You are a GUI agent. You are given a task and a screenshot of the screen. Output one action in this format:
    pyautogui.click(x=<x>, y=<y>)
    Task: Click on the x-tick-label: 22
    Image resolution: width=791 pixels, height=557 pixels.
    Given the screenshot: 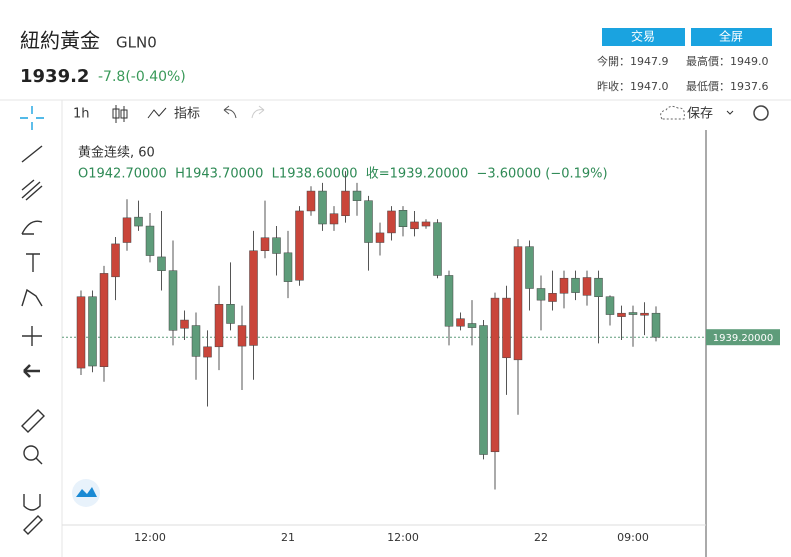 What is the action you would take?
    pyautogui.click(x=541, y=537)
    